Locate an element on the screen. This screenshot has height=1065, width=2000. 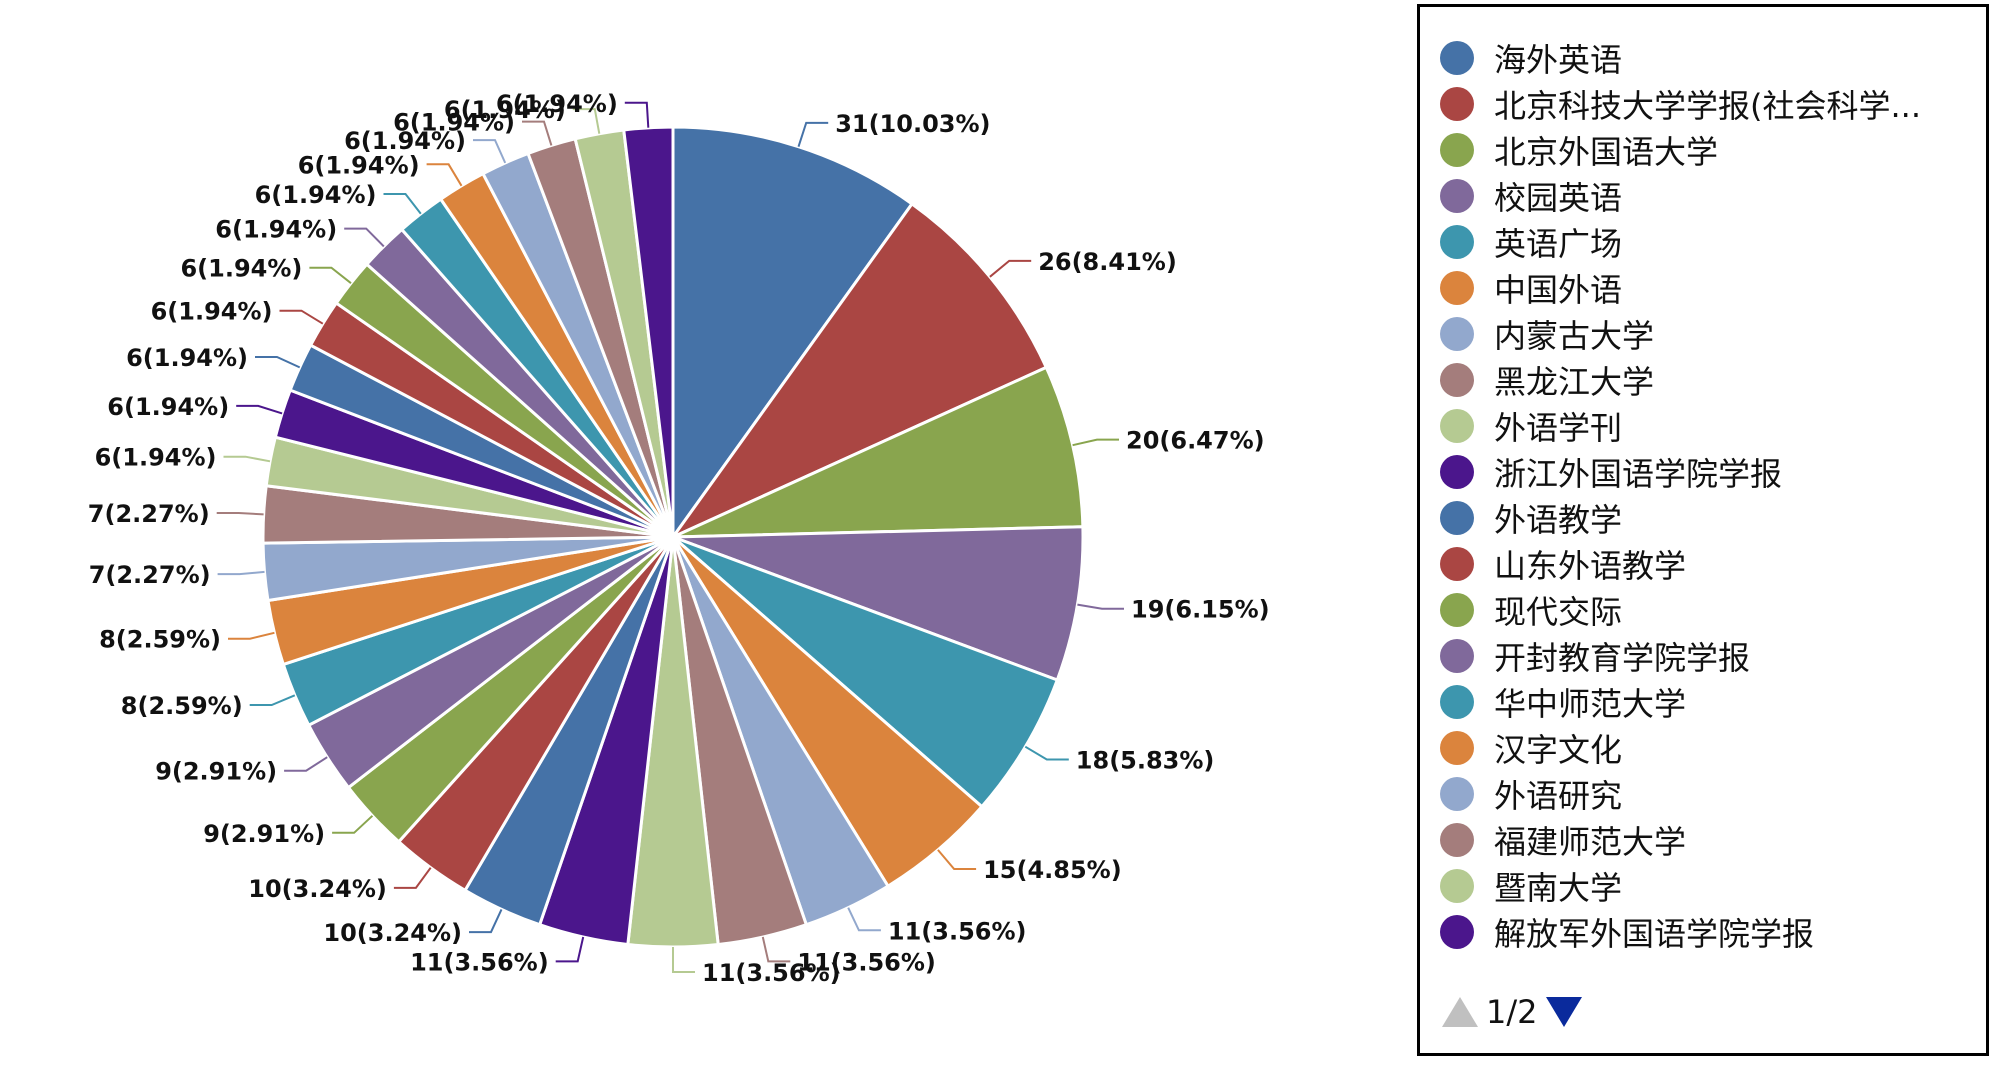
legend-label: 中国外语 is located at coordinates (1558, 290).